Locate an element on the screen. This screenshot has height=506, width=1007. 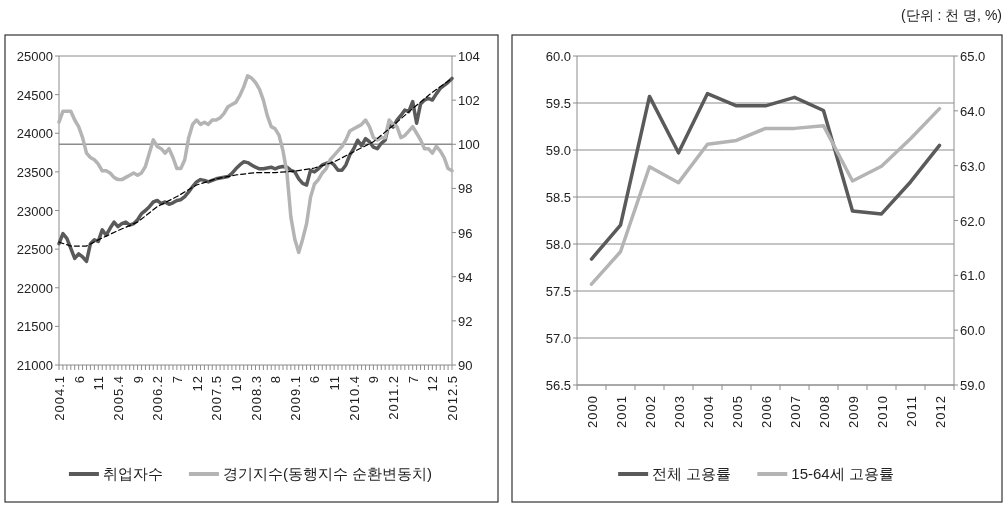
y2-tick-label: 64.0 is located at coordinates (973, 111).